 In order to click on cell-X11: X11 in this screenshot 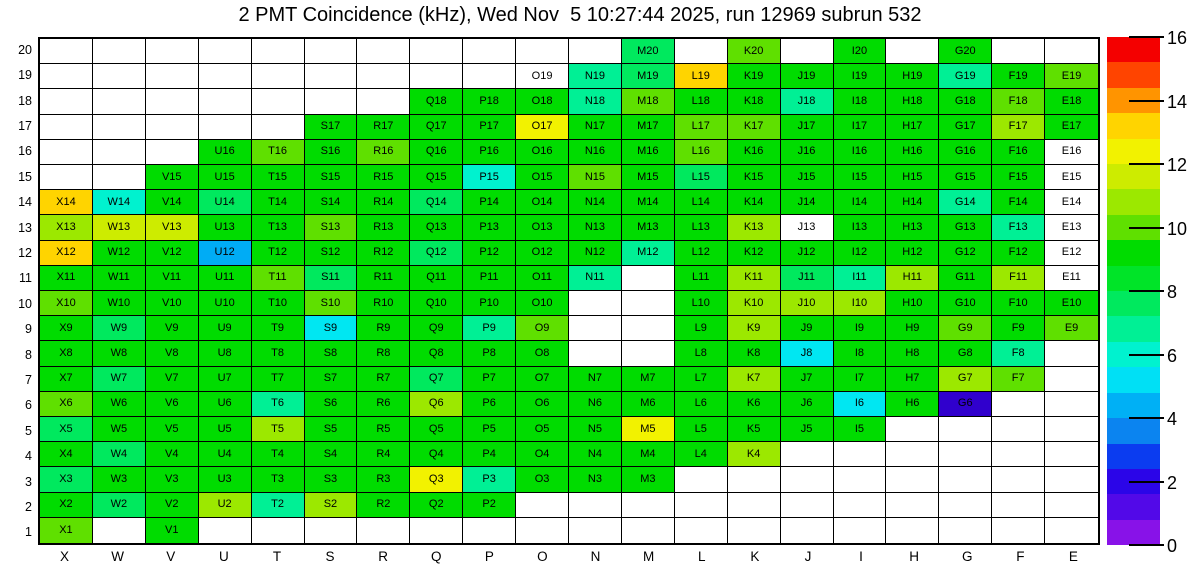, I will do `click(66, 278)`.